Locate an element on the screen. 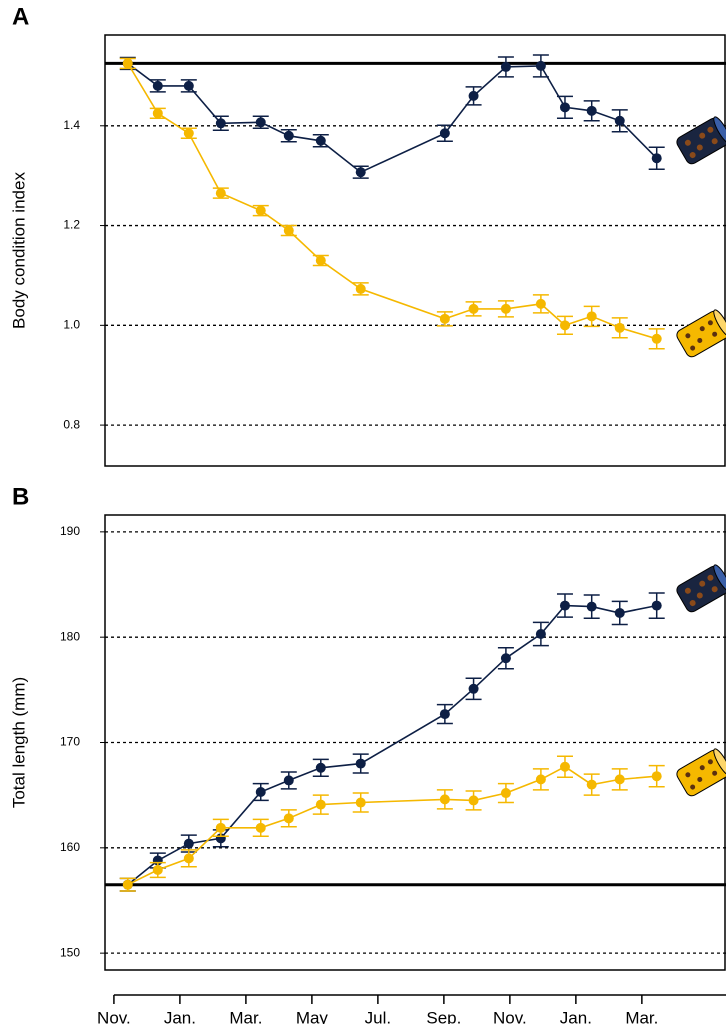  y-tick-label: 190 is located at coordinates (70, 531).